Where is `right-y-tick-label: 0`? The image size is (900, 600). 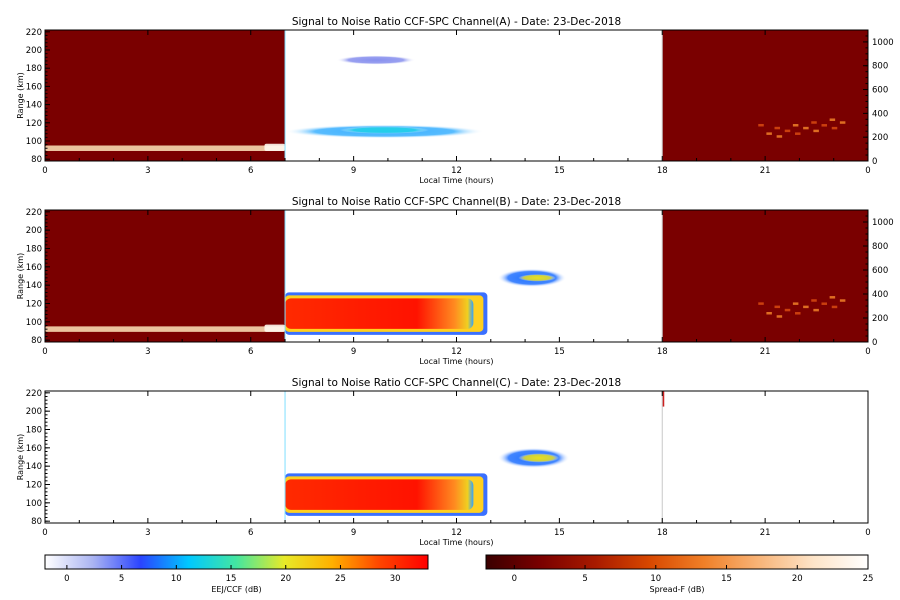 right-y-tick-label: 0 is located at coordinates (874, 343).